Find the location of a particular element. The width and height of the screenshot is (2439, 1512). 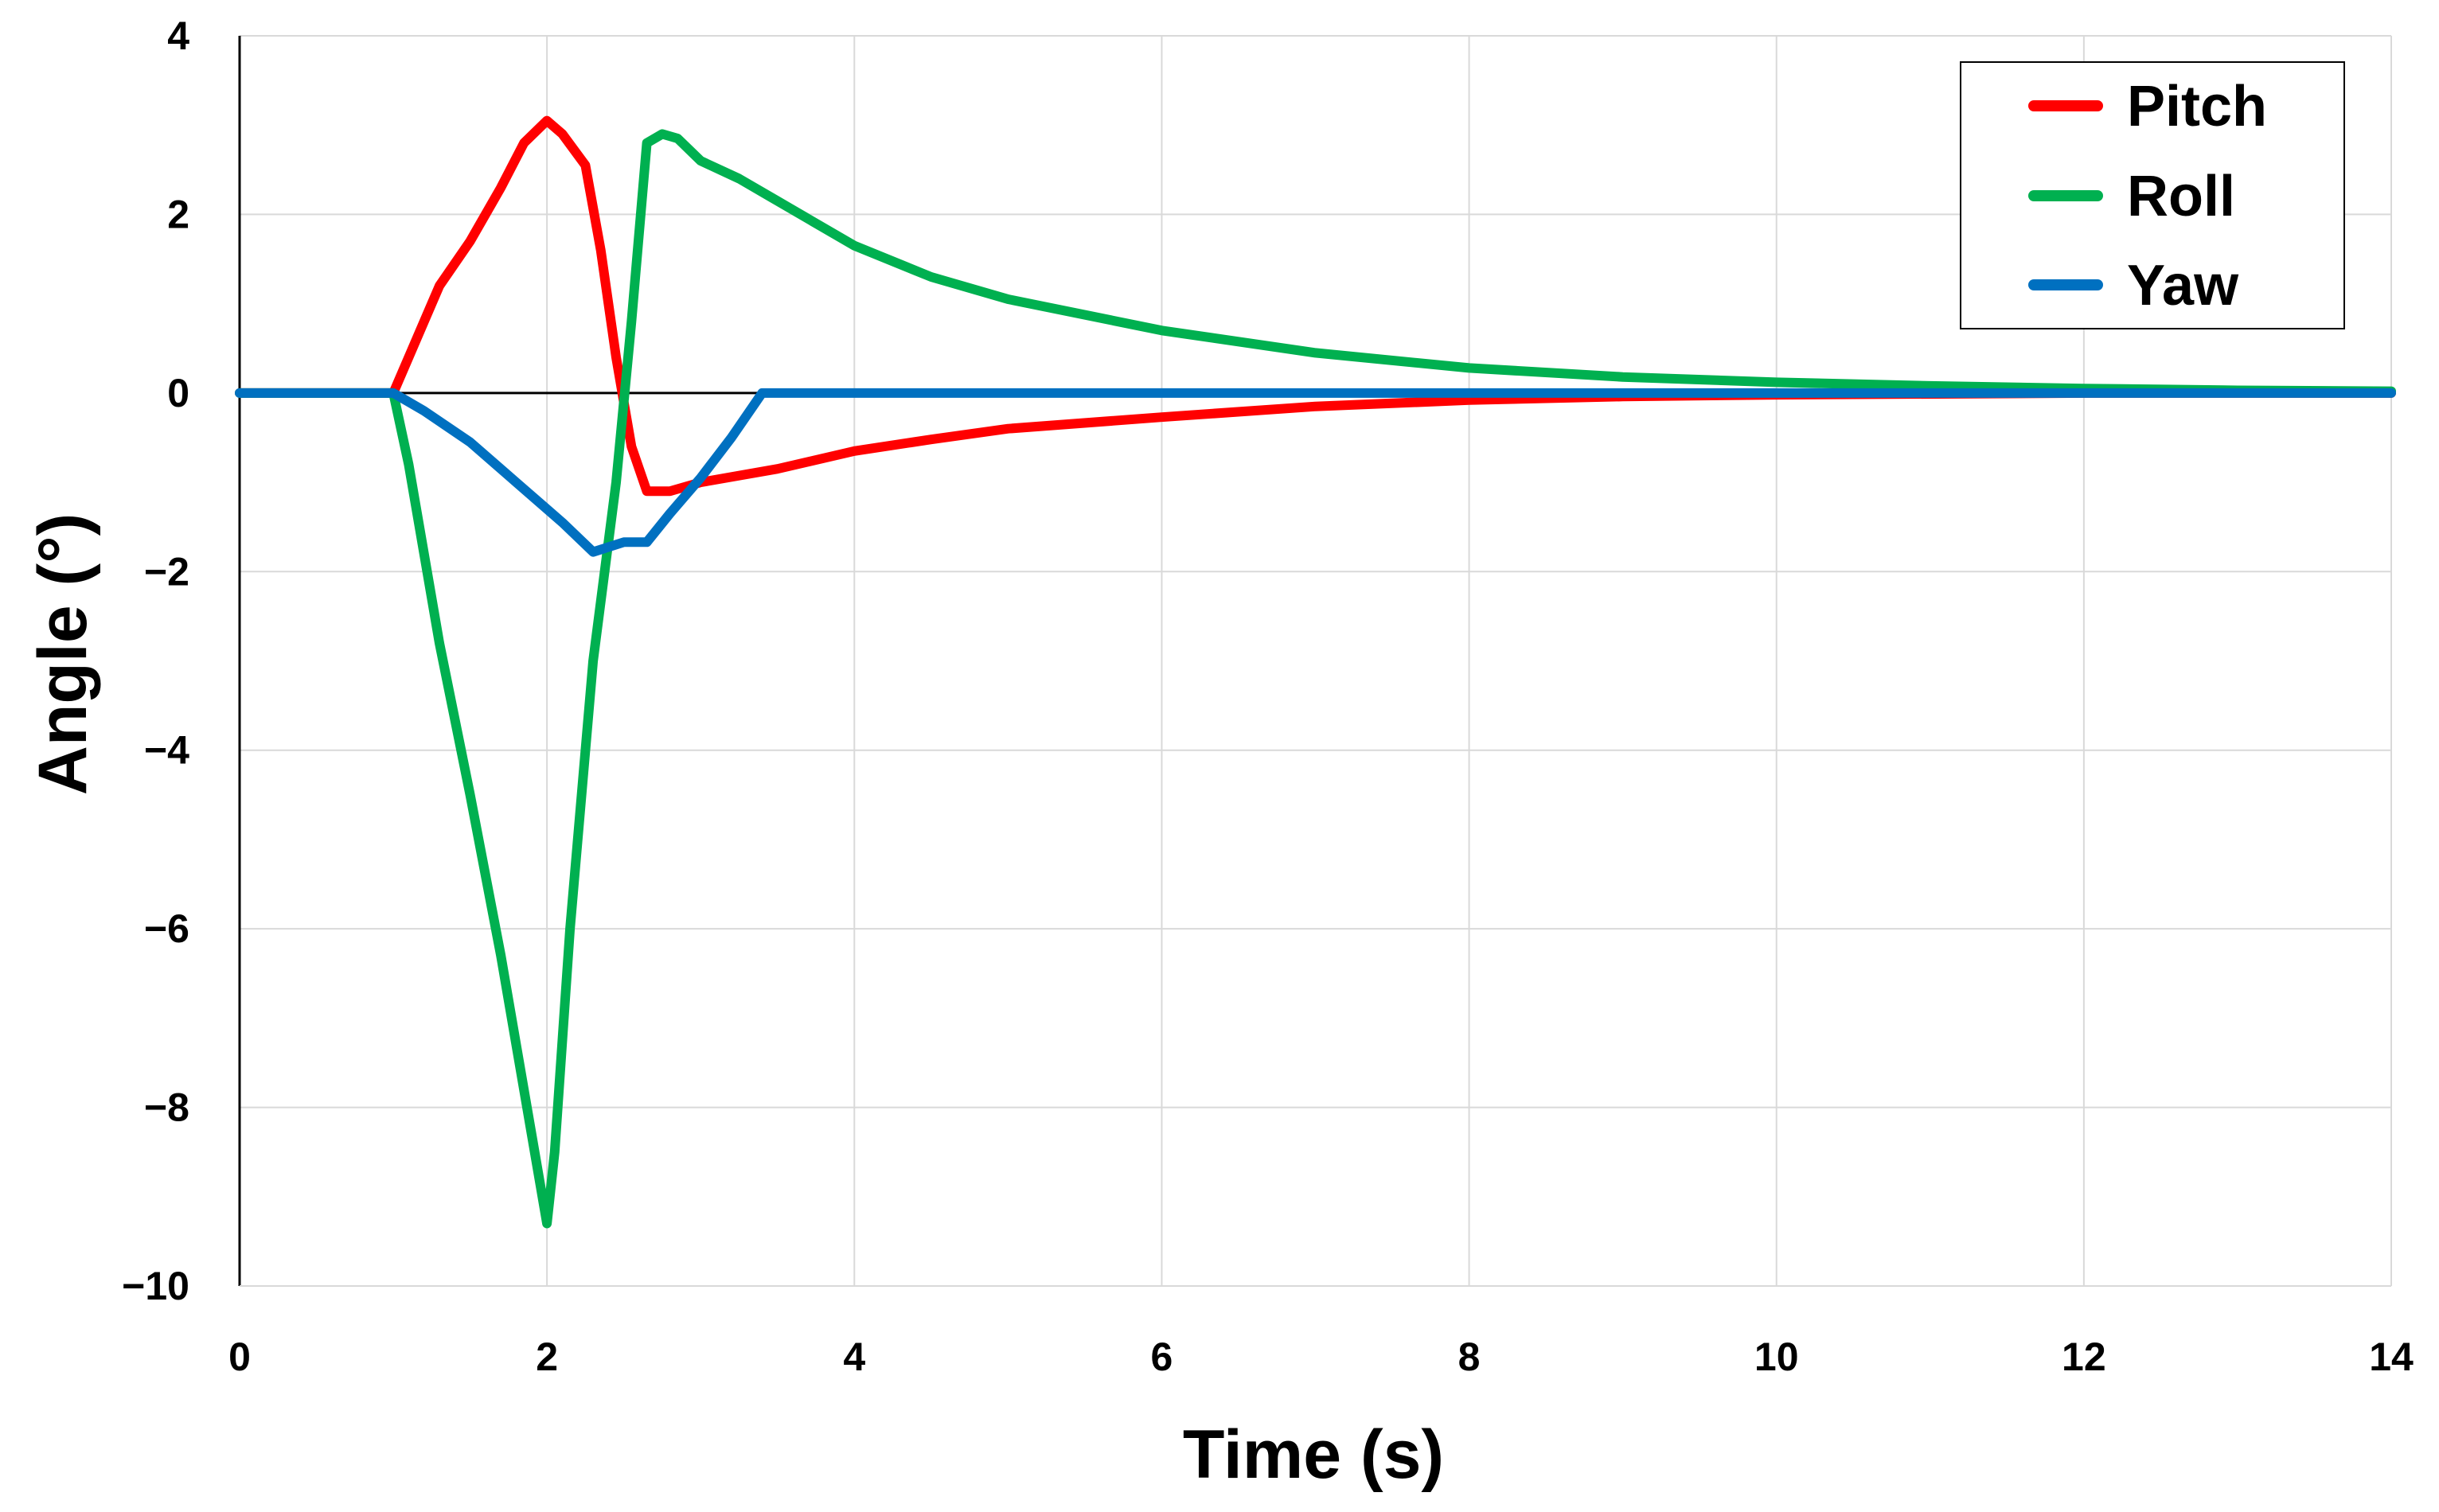

y-tick-label: −8 is located at coordinates (166, 1107).